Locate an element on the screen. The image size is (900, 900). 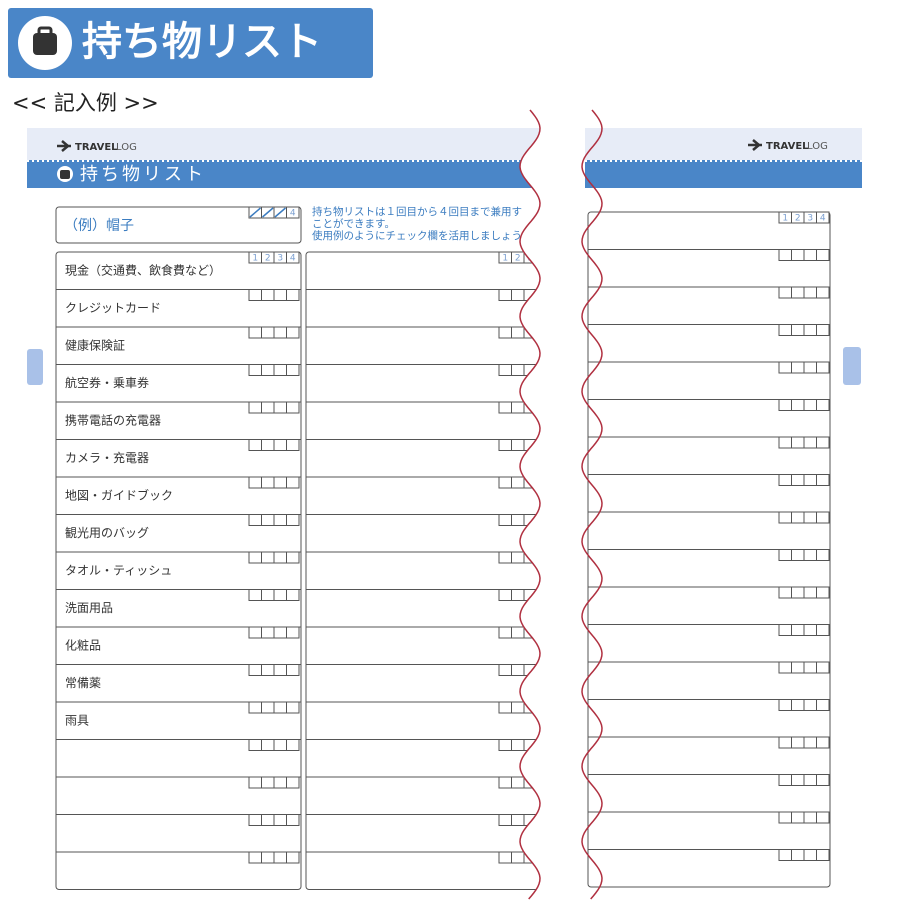
example-checks: 4 is located at coordinates (274, 212).